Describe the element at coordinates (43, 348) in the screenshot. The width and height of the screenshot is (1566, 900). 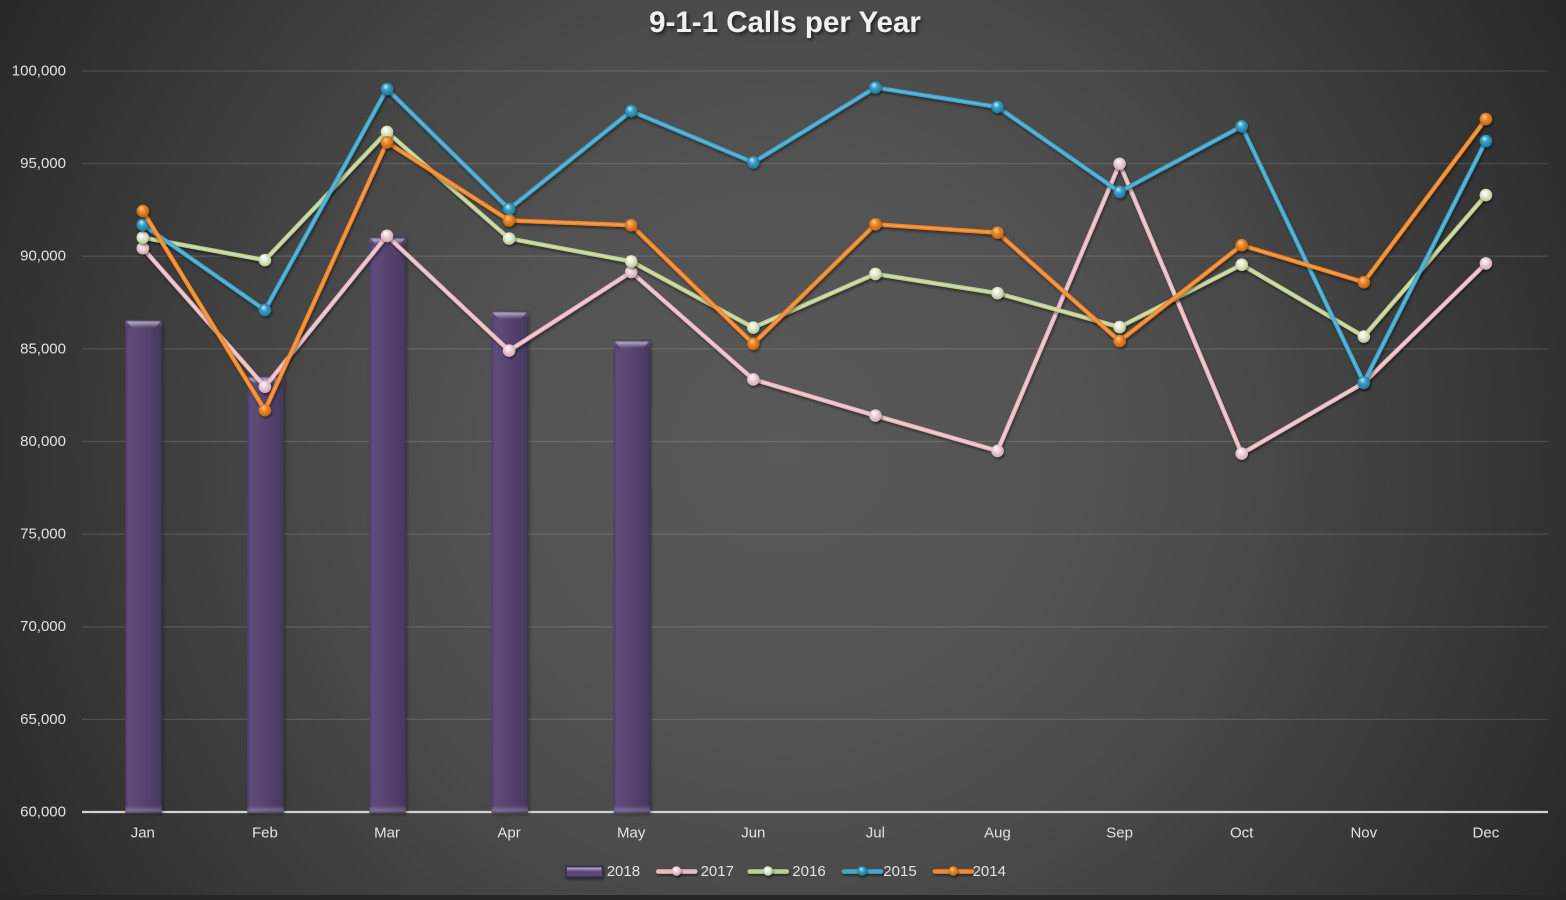
I see `svg-text: 85,000` at that location.